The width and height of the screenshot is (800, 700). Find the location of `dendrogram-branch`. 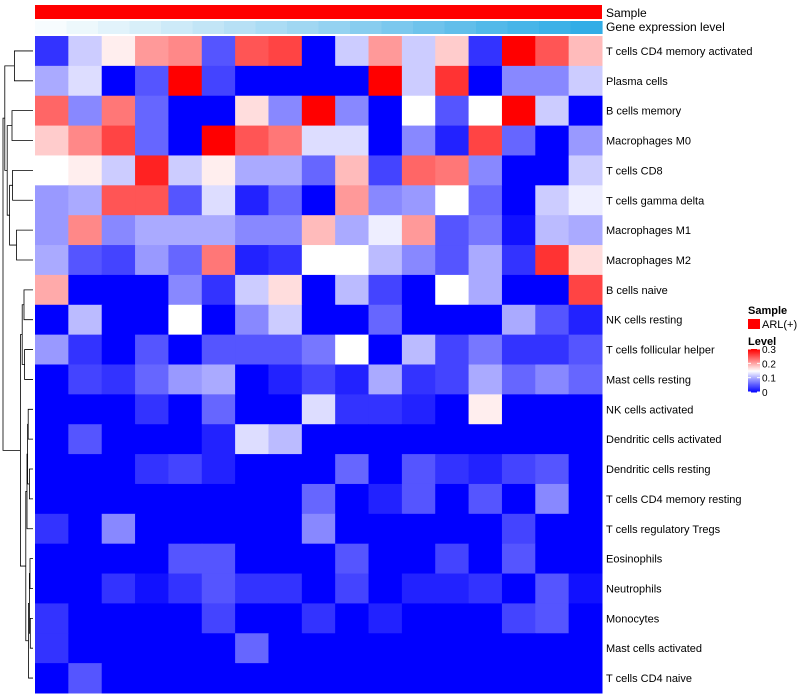

dendrogram-branch is located at coordinates (9, 118).